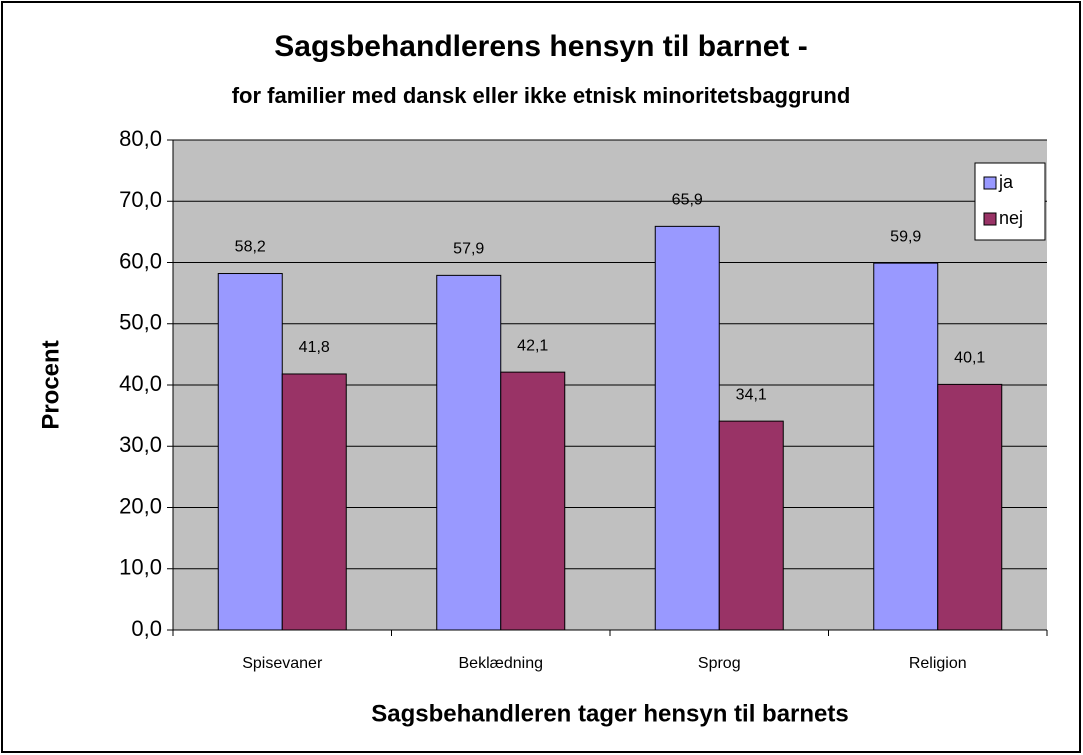 The image size is (1083, 755). Describe the element at coordinates (540, 46) in the screenshot. I see `chart-title: Sagsbehandlerens hensyn til barnet -` at that location.